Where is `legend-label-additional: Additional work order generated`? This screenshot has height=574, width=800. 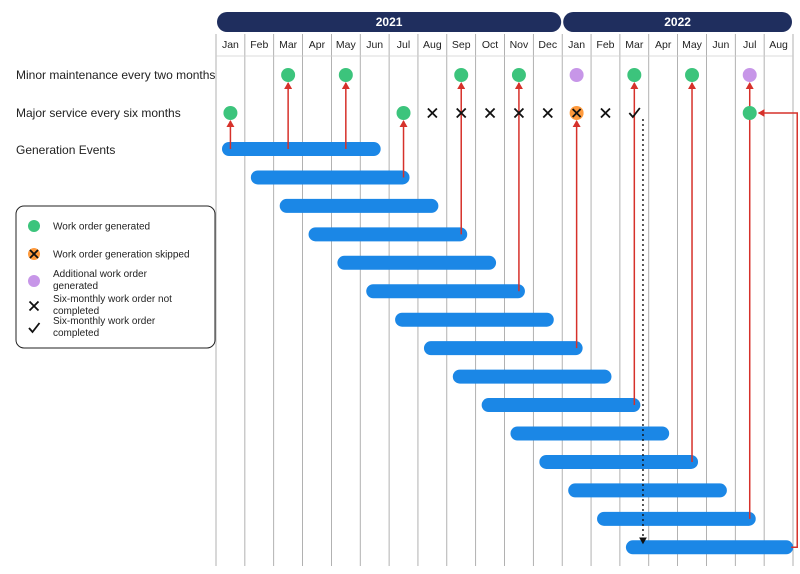 legend-label-additional: Additional work order generated is located at coordinates (100, 280).